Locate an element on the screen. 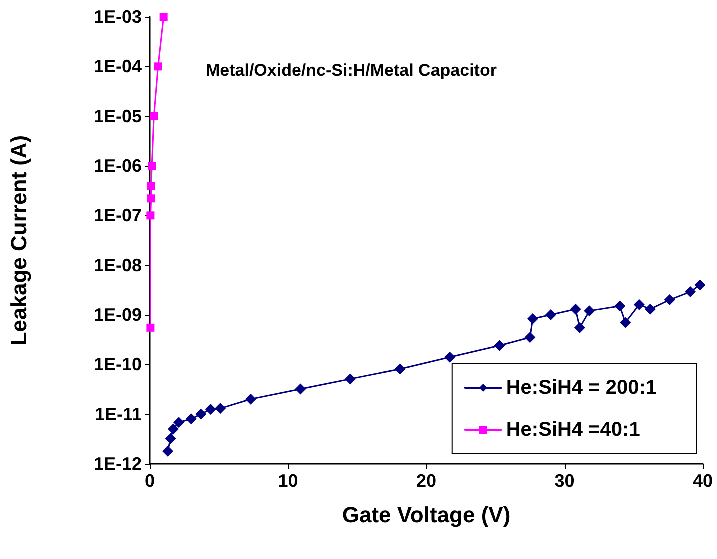 The image size is (717, 559). y-tick-label: 1E-03 is located at coordinates (118, 17).